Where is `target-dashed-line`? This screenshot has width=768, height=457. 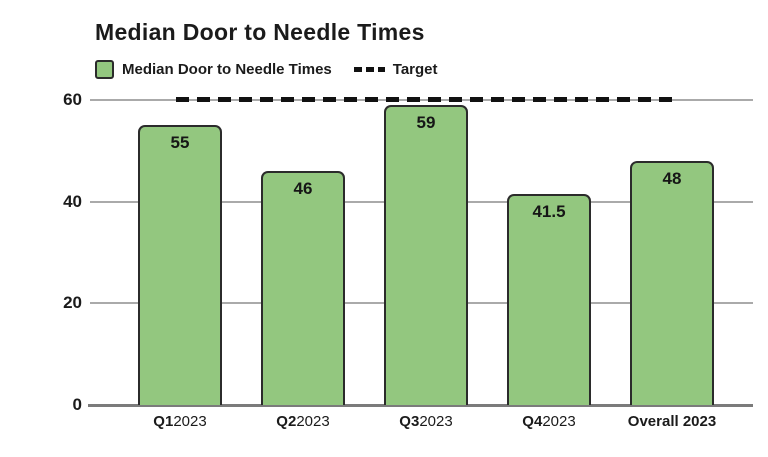
target-dashed-line is located at coordinates (426, 99).